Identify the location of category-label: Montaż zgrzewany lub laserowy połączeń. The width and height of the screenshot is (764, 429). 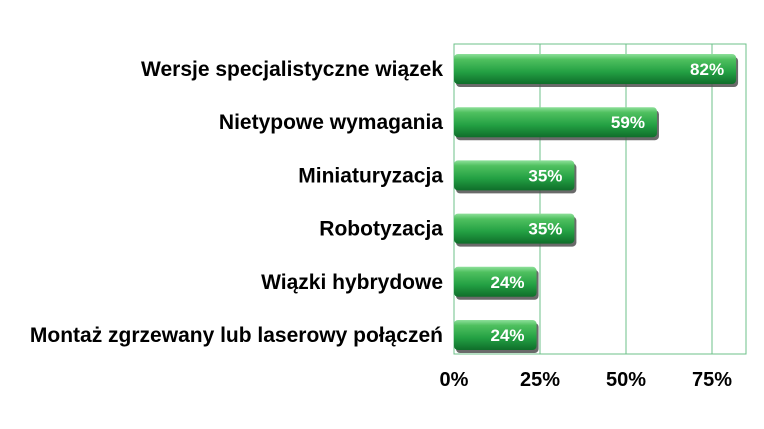
(236, 335).